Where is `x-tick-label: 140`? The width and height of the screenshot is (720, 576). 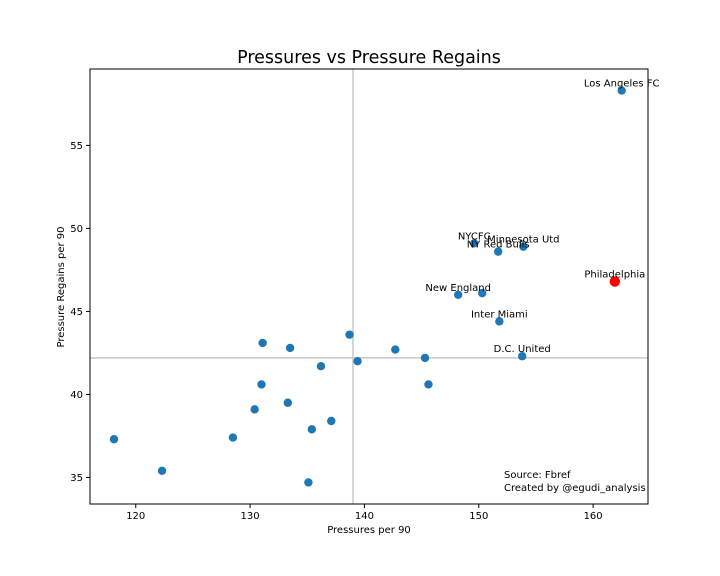 x-tick-label: 140 is located at coordinates (364, 516).